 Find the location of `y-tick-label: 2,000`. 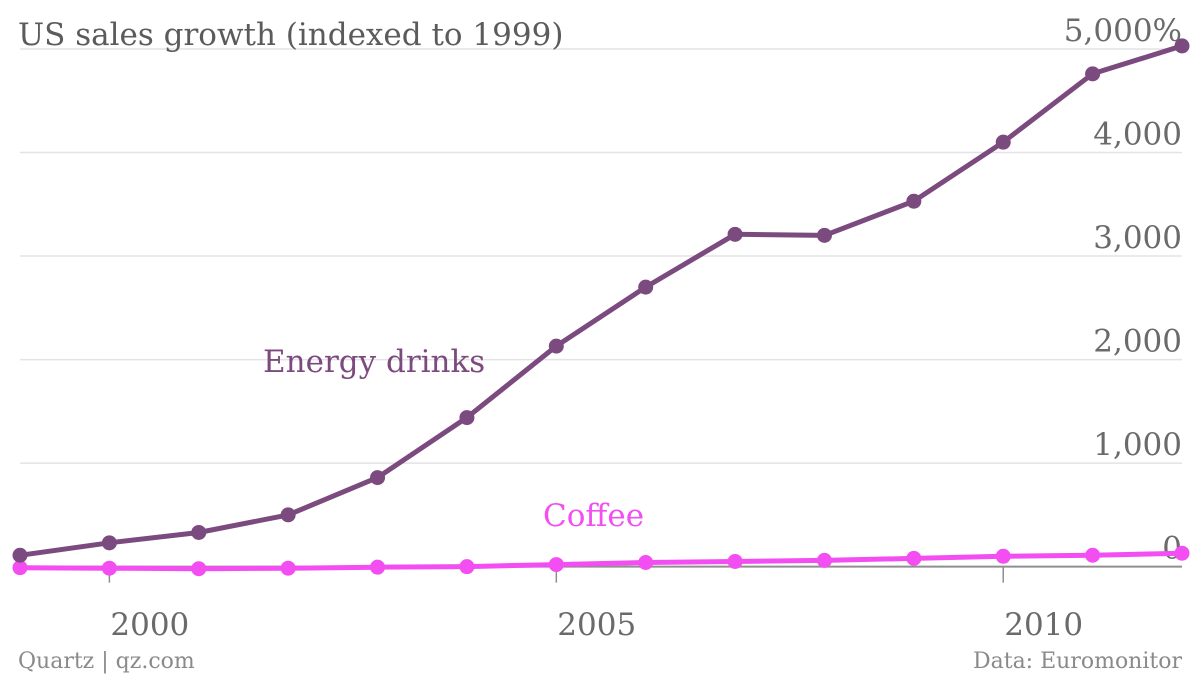

y-tick-label: 2,000 is located at coordinates (1137, 342).